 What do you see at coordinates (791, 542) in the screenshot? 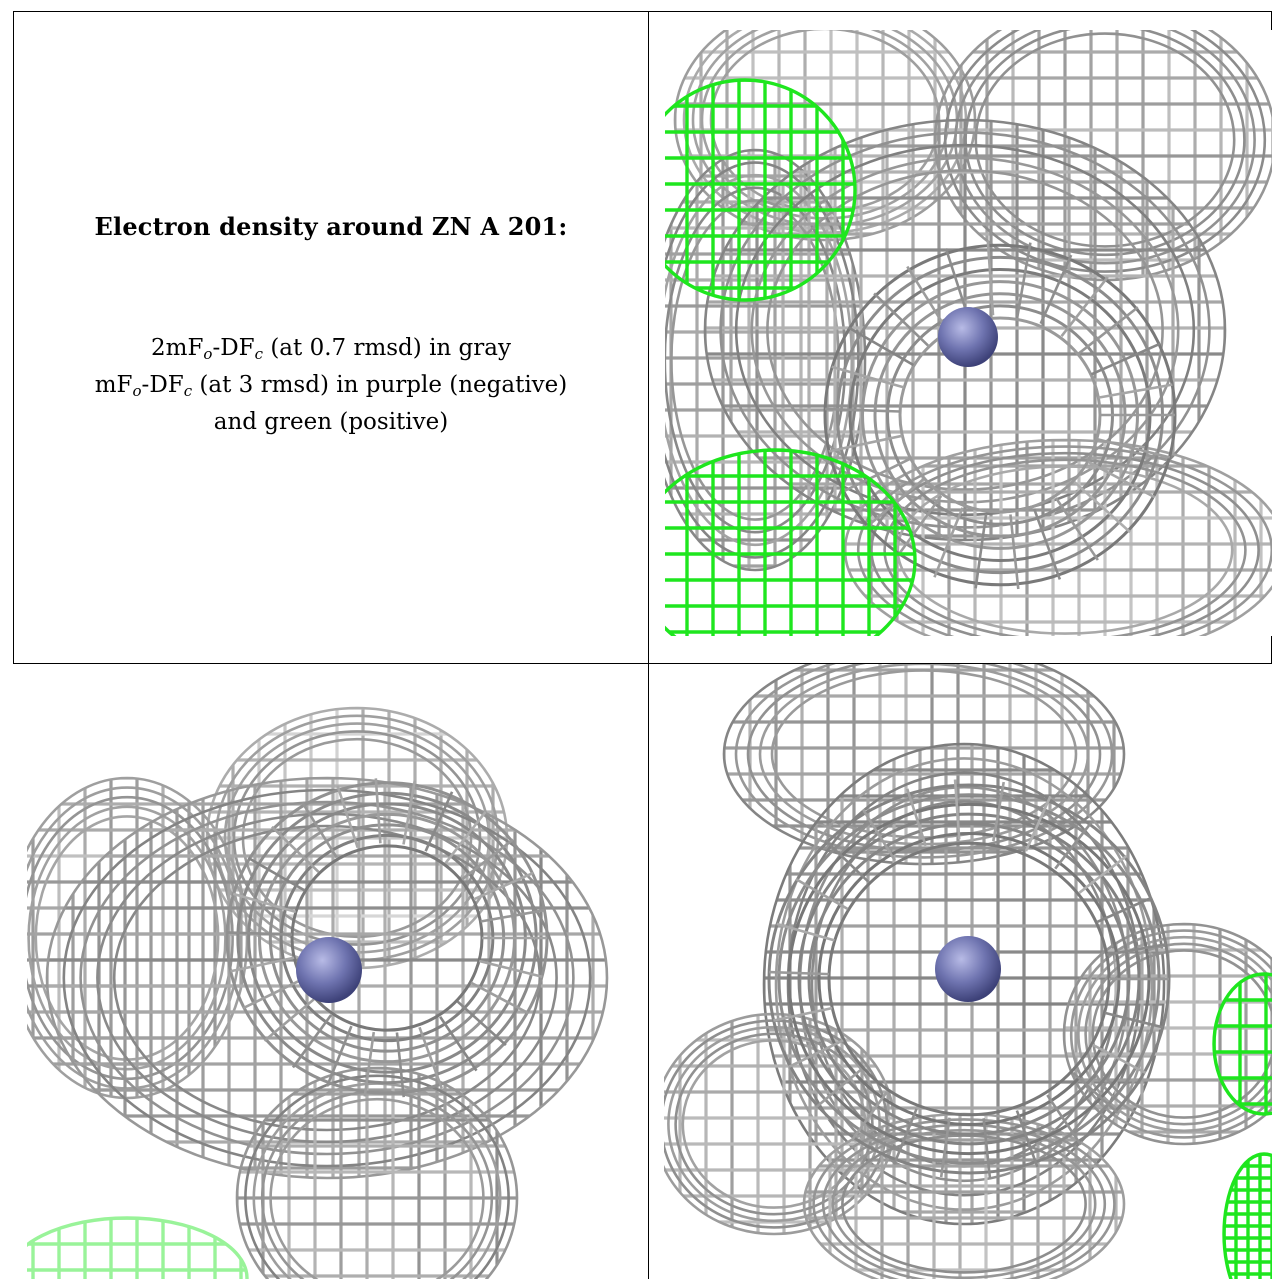
I see `green-density-lower-left` at bounding box center [791, 542].